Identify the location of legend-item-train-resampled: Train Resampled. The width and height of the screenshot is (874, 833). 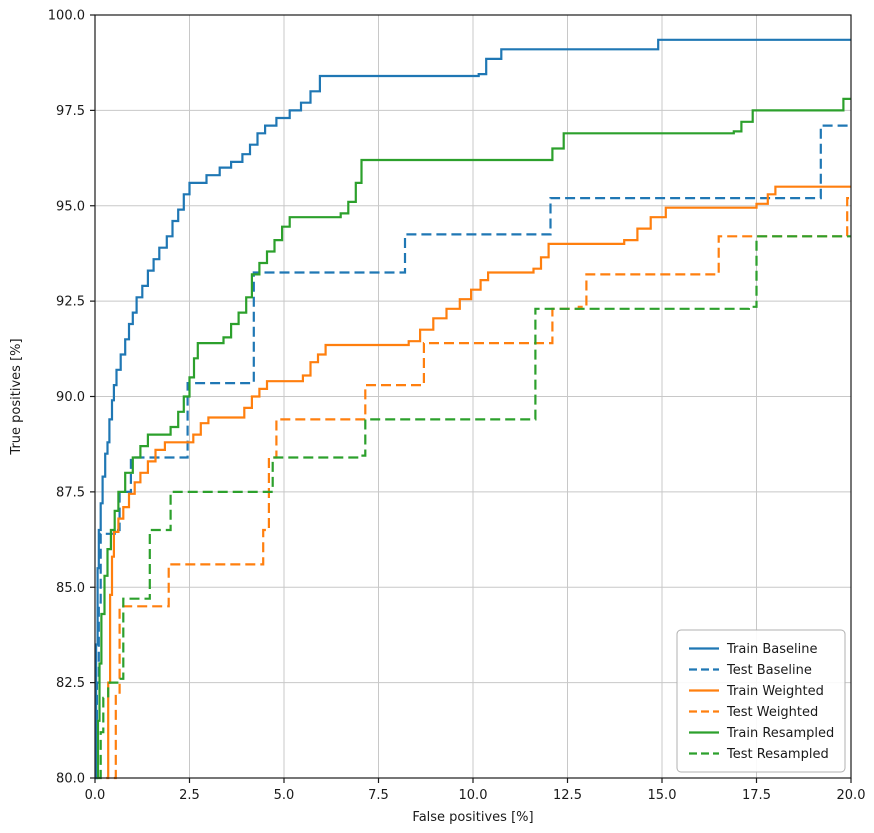
(761, 733).